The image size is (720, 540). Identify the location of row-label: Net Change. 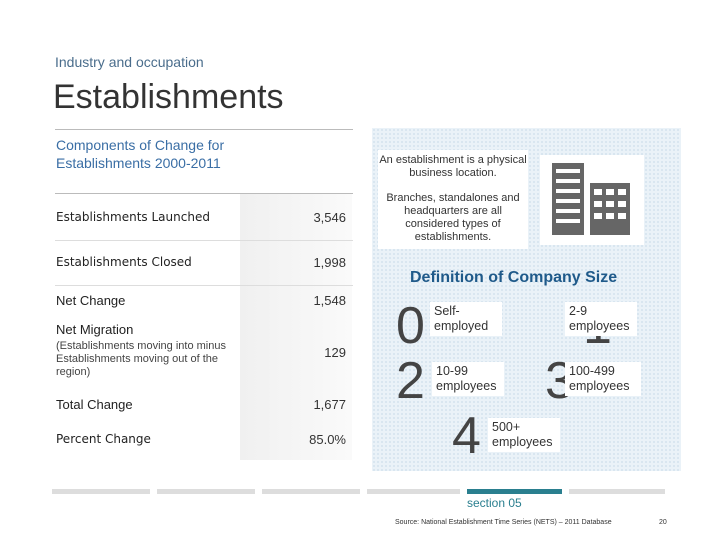
(91, 300).